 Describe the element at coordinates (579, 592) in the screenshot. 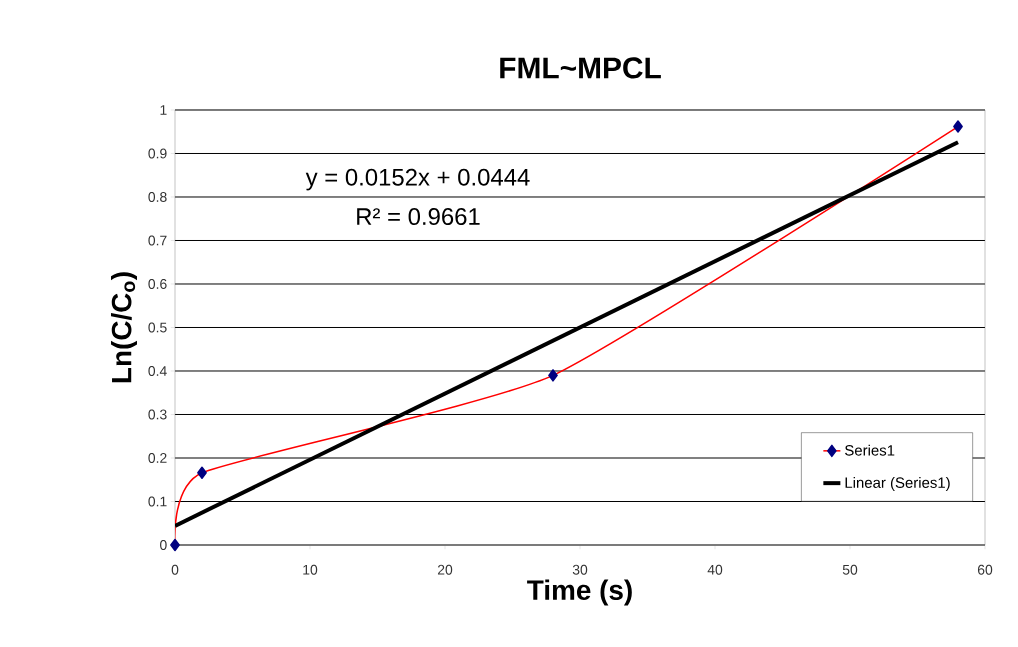

I see `x-axis-title: Time (s)` at that location.